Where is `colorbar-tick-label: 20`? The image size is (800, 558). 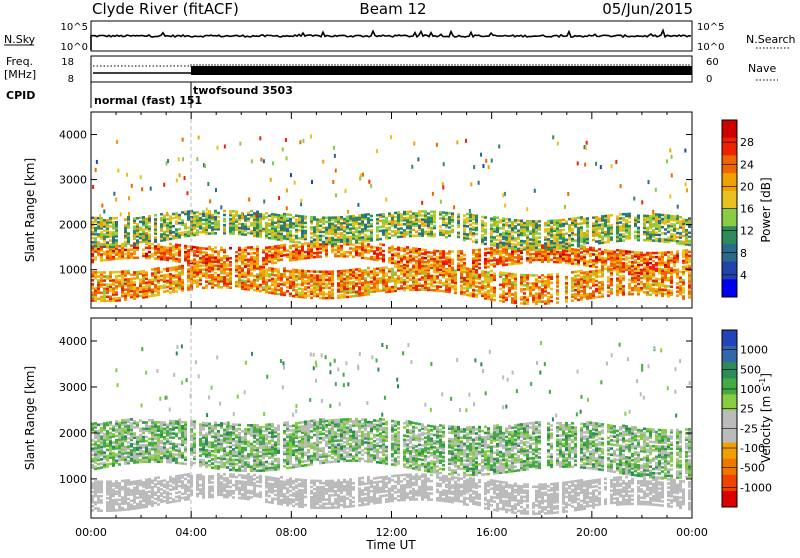
colorbar-tick-label: 20 is located at coordinates (747, 186).